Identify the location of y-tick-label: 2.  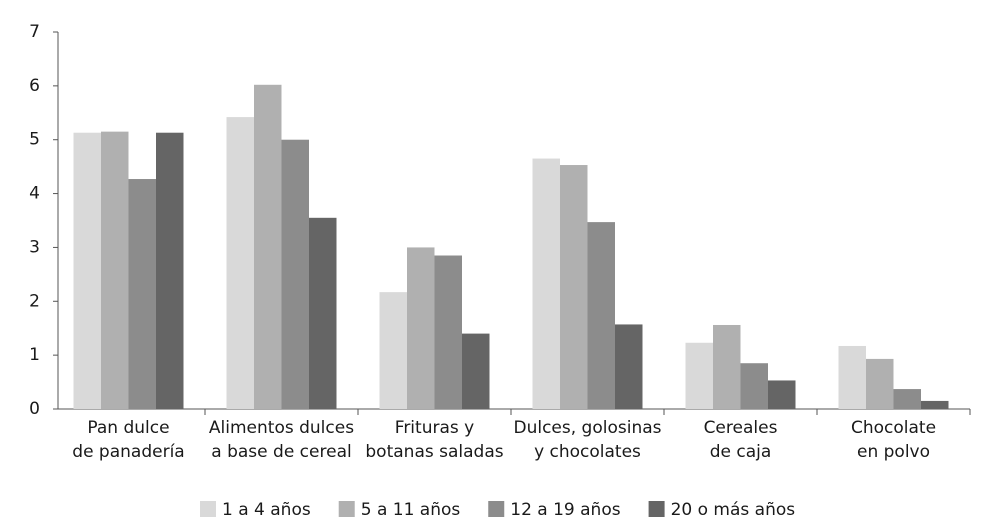
(34, 301).